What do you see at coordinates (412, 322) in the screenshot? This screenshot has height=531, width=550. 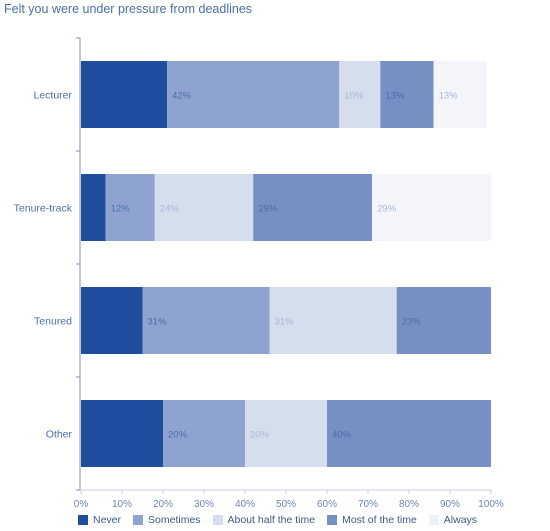 I see `data-label: 23%` at bounding box center [412, 322].